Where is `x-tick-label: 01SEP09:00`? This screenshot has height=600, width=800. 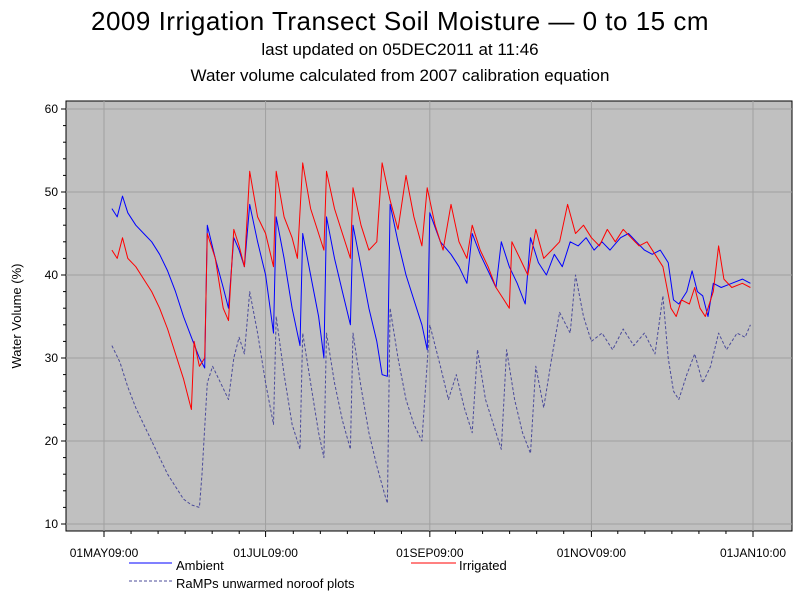 x-tick-label: 01SEP09:00 is located at coordinates (430, 553).